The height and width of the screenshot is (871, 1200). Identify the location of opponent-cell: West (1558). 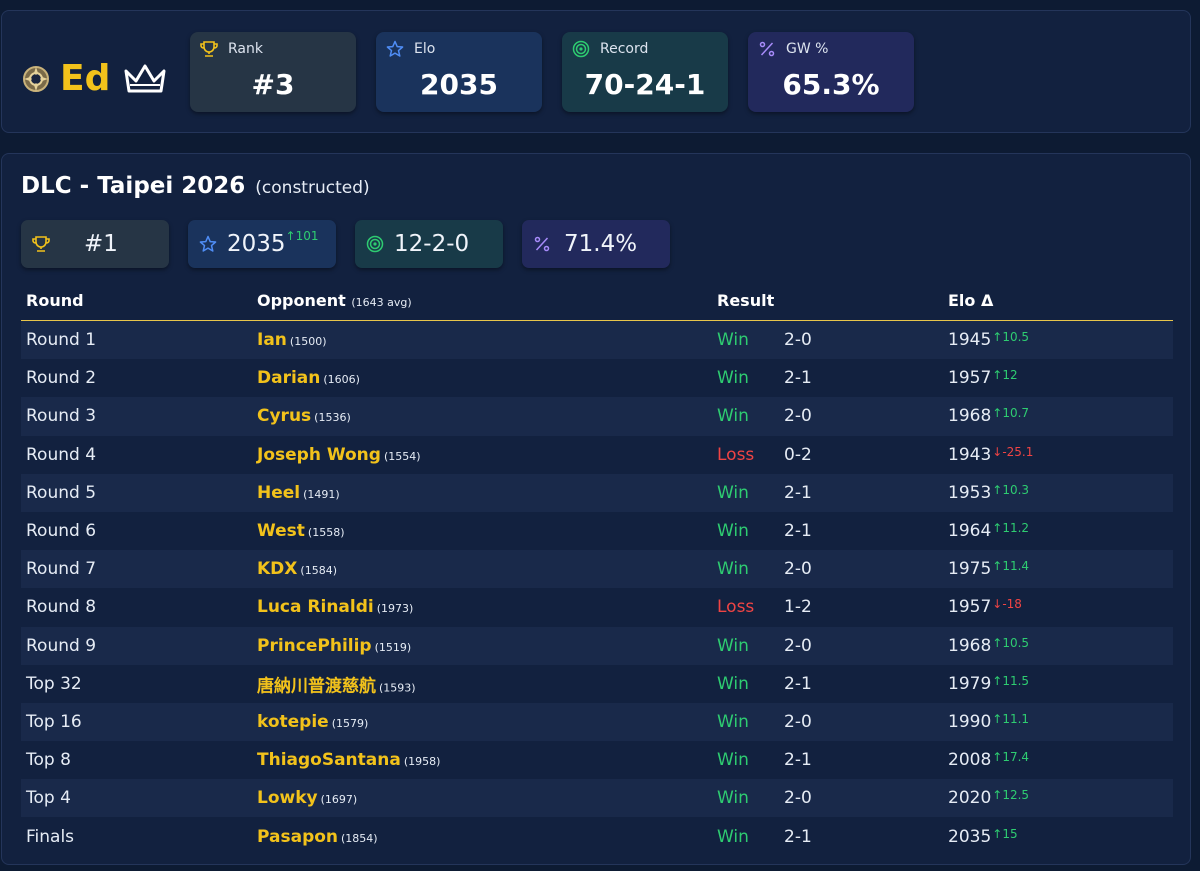
(301, 531).